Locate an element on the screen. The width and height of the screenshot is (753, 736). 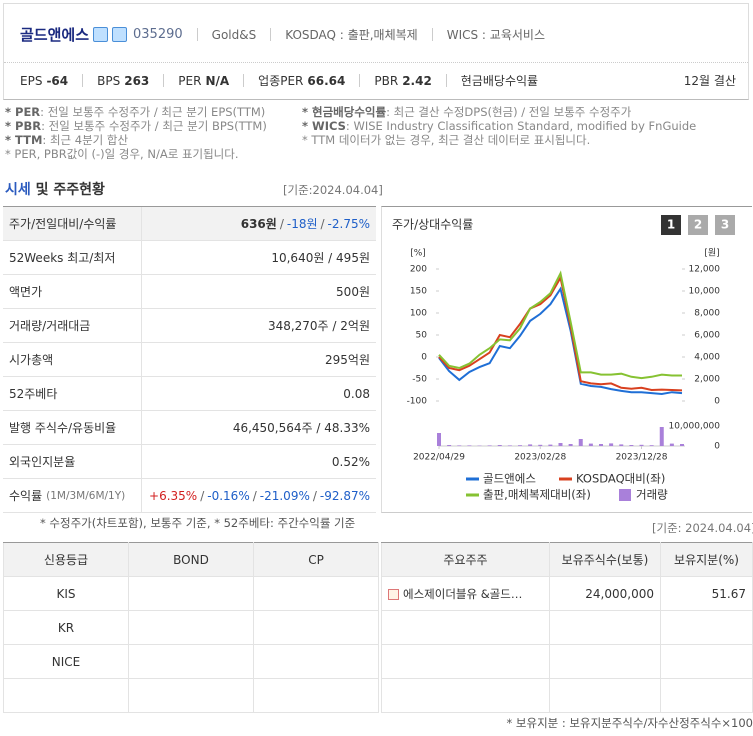
note: * PER, PBR값이 (-)일 경우, N/A로 표기됩니다. is located at coordinates (136, 154).